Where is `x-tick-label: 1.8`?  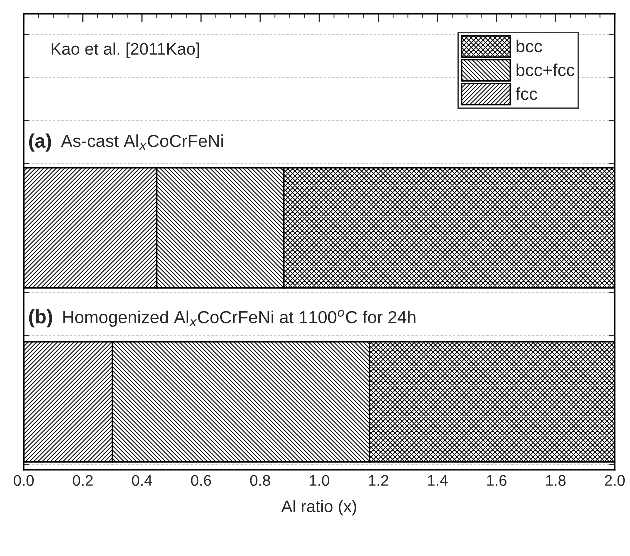
x-tick-label: 1.8 is located at coordinates (556, 480).